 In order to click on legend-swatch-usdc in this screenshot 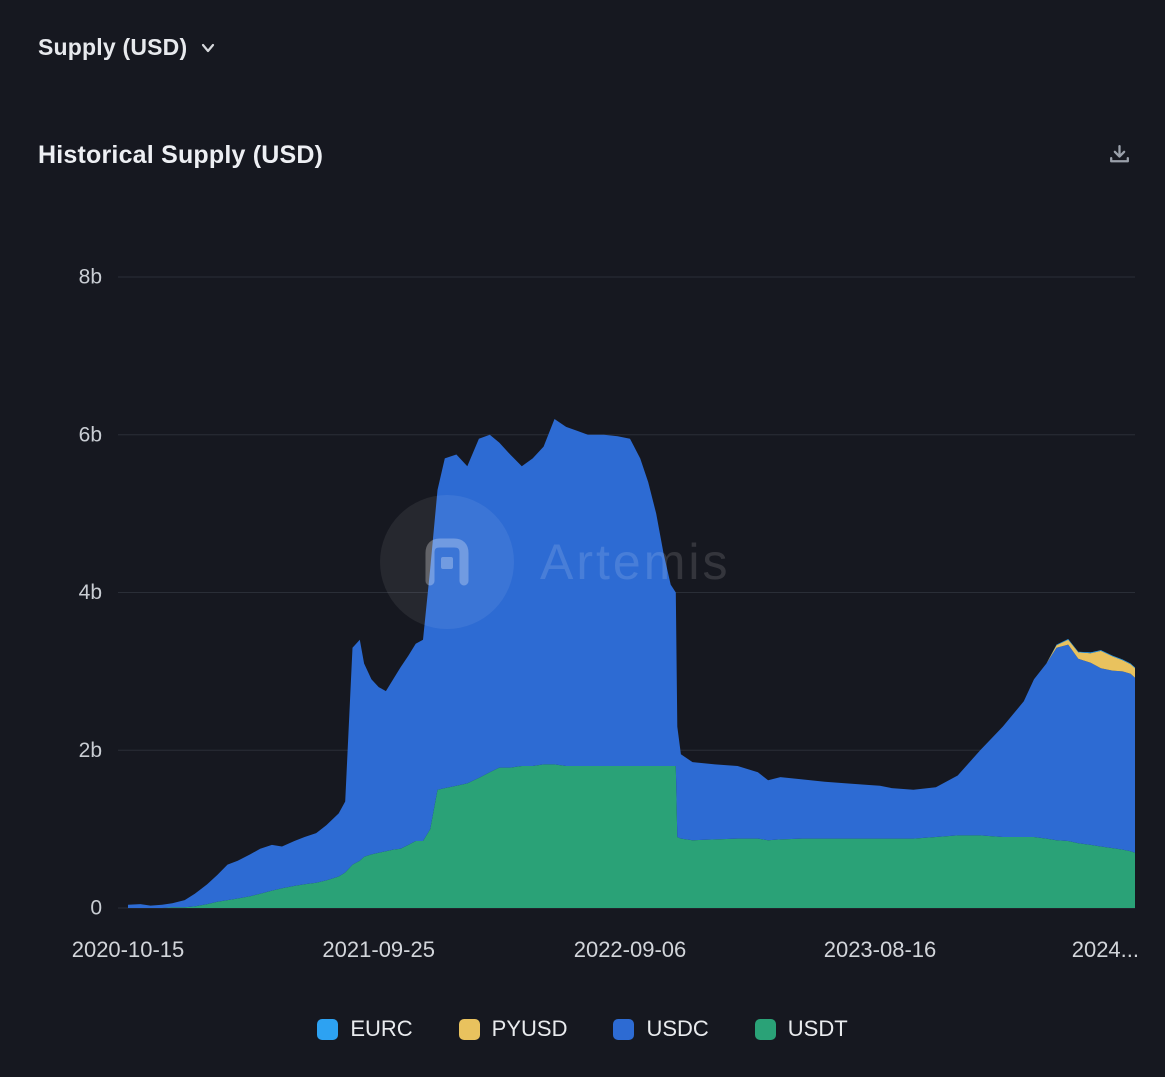, I will do `click(624, 1029)`.